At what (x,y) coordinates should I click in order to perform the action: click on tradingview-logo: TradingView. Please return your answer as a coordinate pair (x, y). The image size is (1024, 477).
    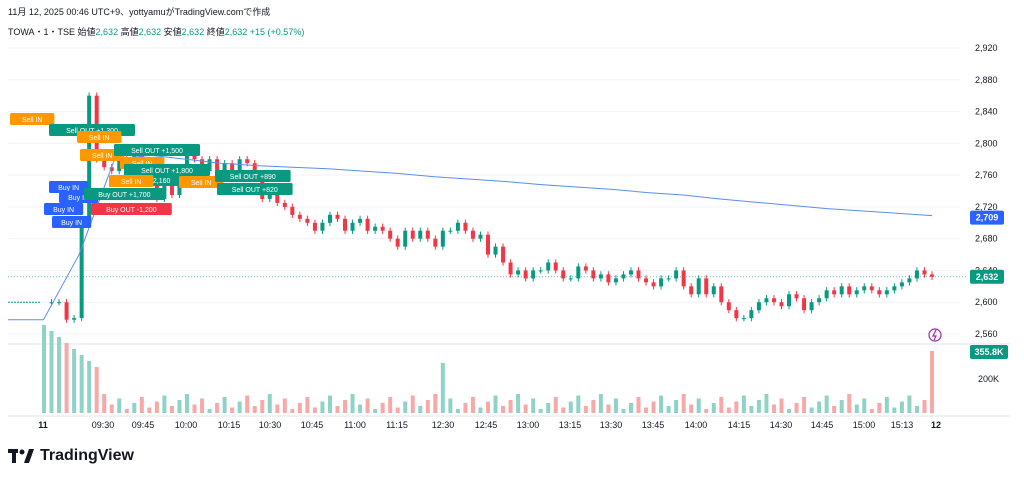
    Looking at the image, I should click on (71, 456).